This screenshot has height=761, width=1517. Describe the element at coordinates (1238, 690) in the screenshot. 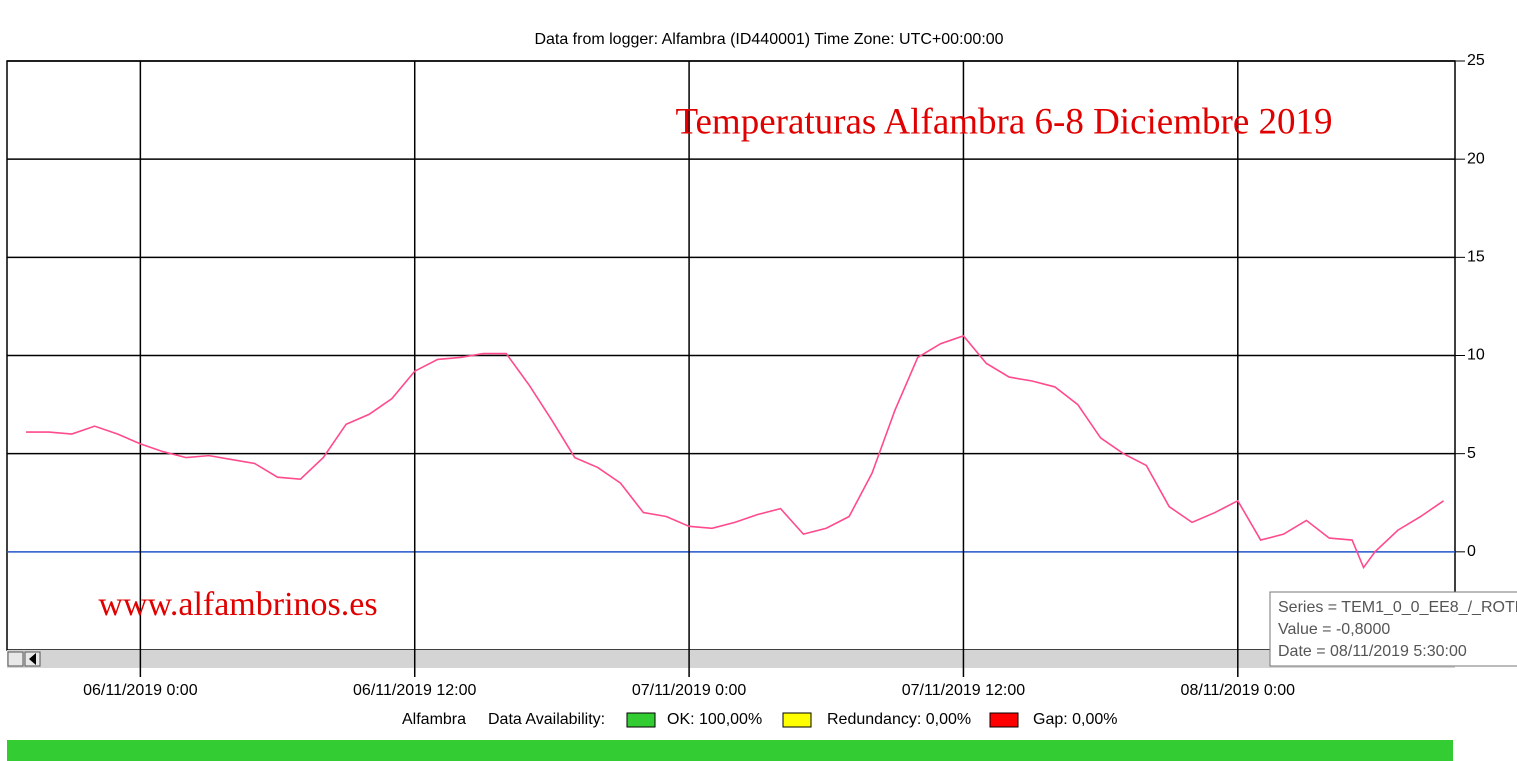

I see `x-tick-label: 08/11/2019 0:00` at that location.